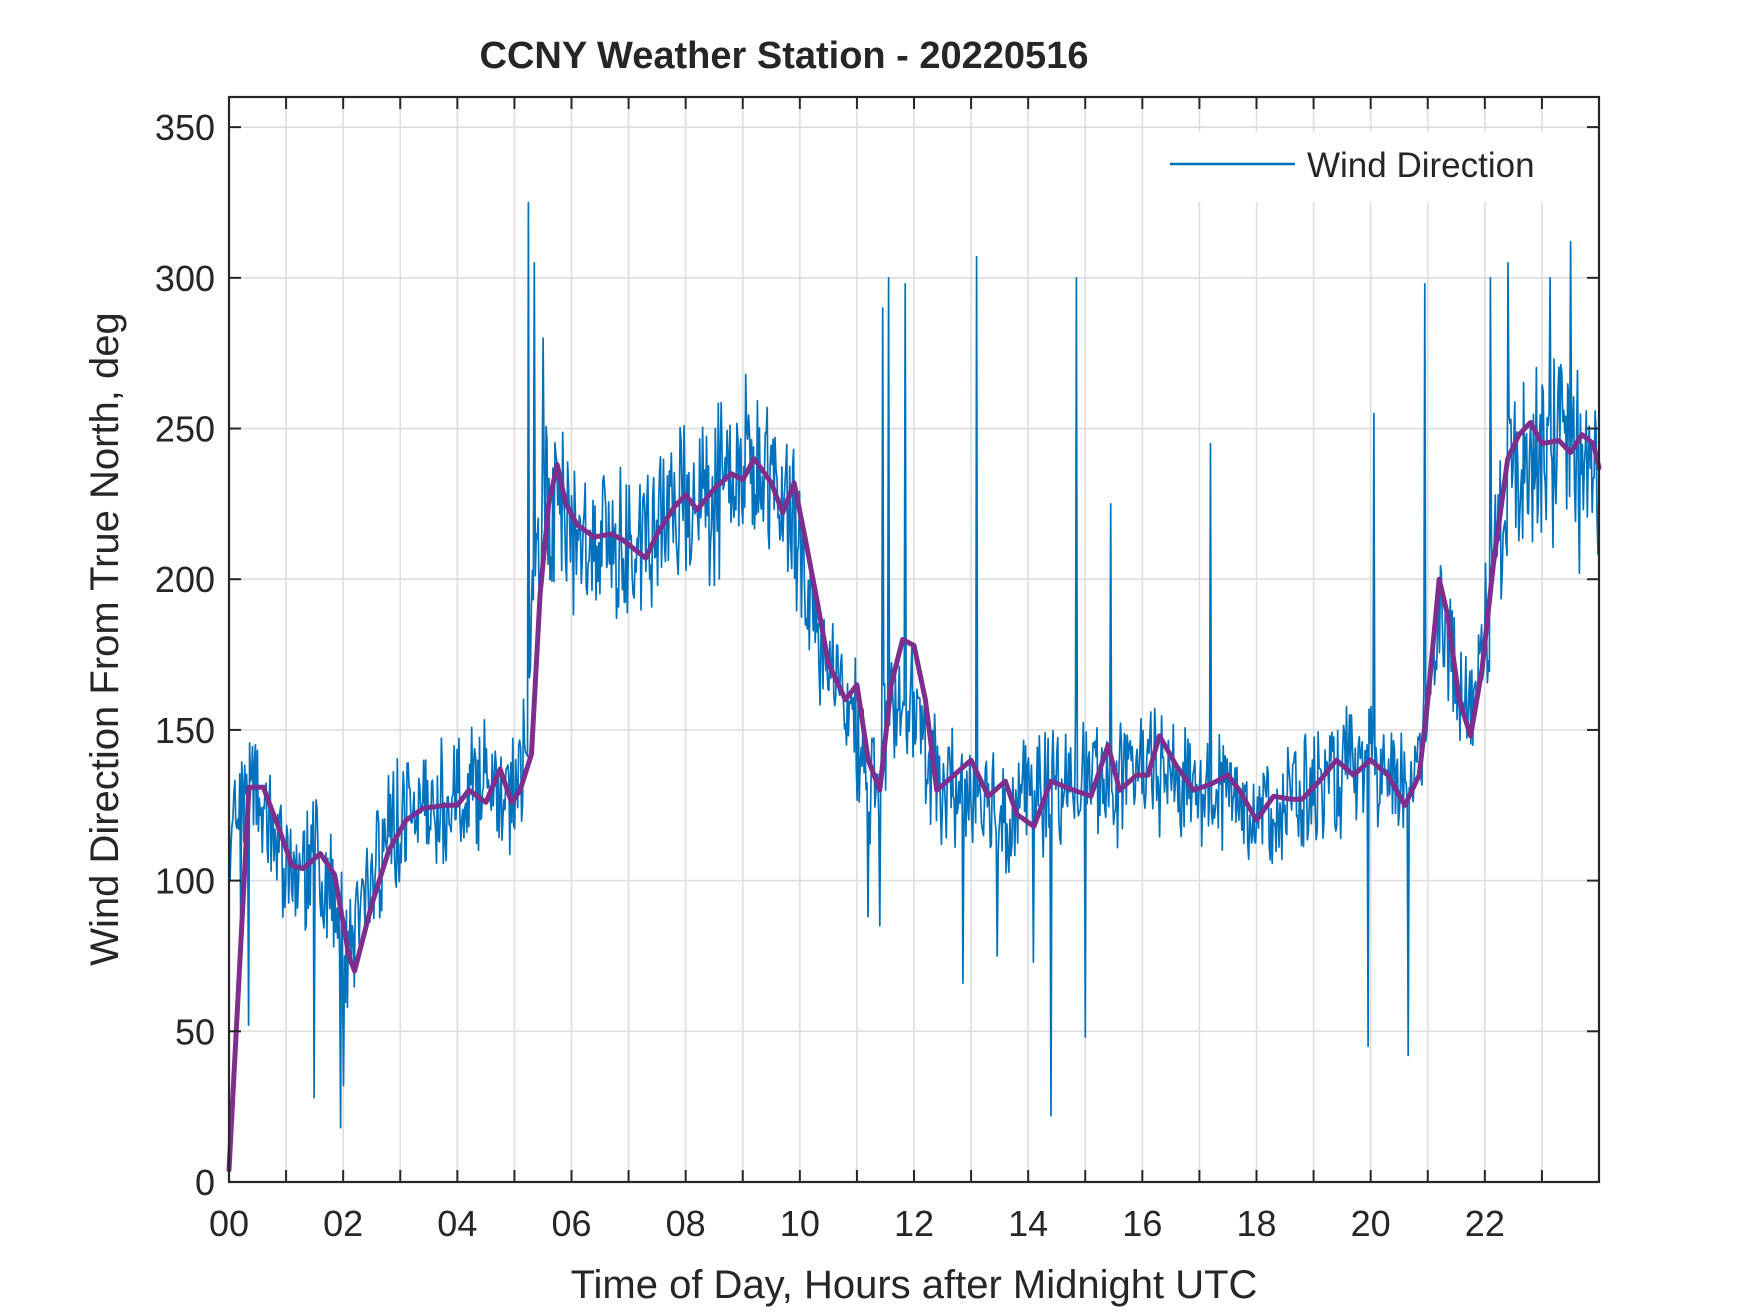 Image resolution: width=1750 pixels, height=1313 pixels. I want to click on chart-title: CCNY Weather Station - 20220516, so click(784, 56).